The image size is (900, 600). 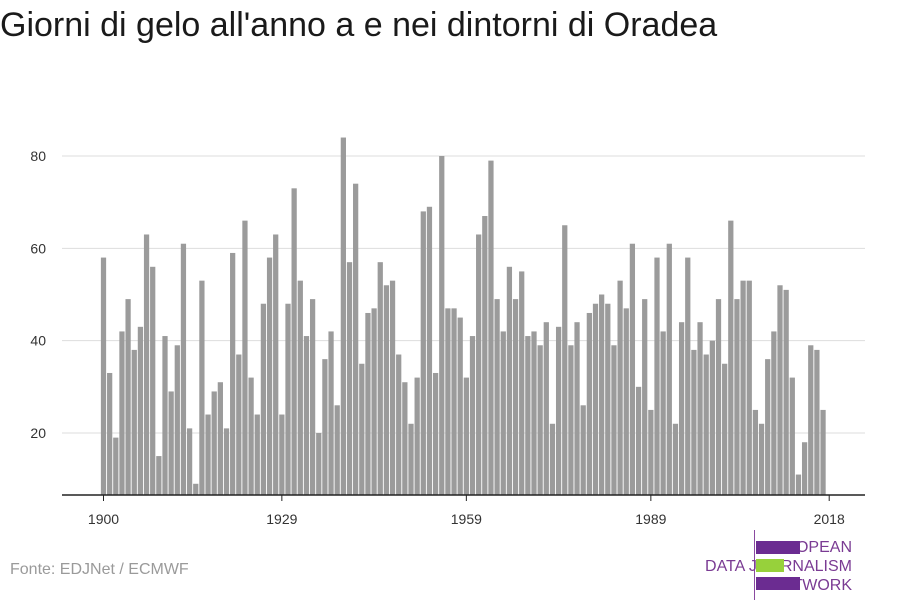 What do you see at coordinates (454, 401) in the screenshot?
I see `bar-1957` at bounding box center [454, 401].